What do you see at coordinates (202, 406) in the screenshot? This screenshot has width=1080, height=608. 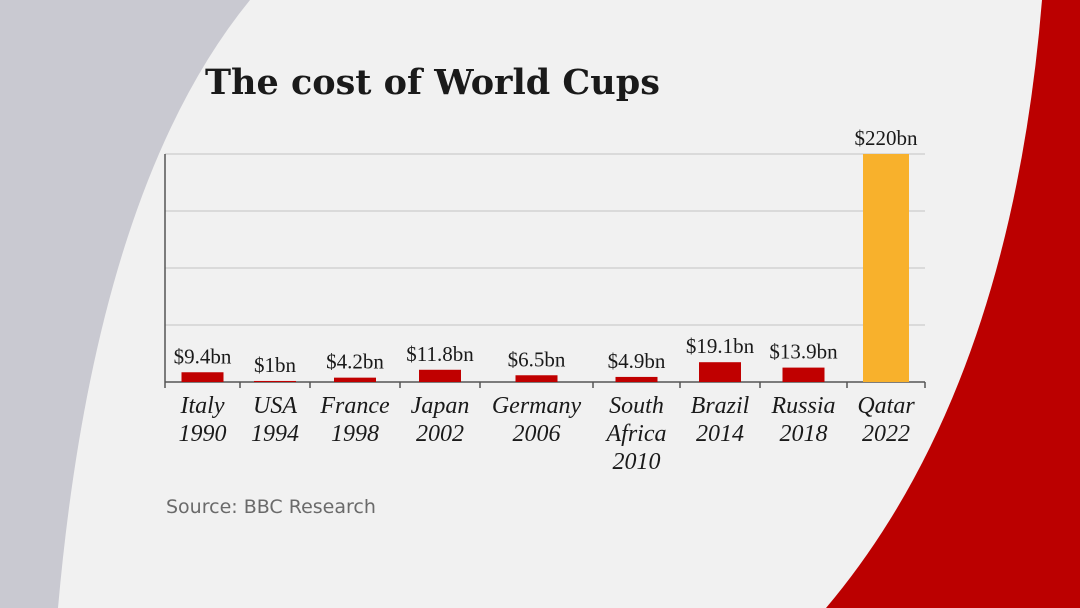 I see `x-tick-label: Italy` at bounding box center [202, 406].